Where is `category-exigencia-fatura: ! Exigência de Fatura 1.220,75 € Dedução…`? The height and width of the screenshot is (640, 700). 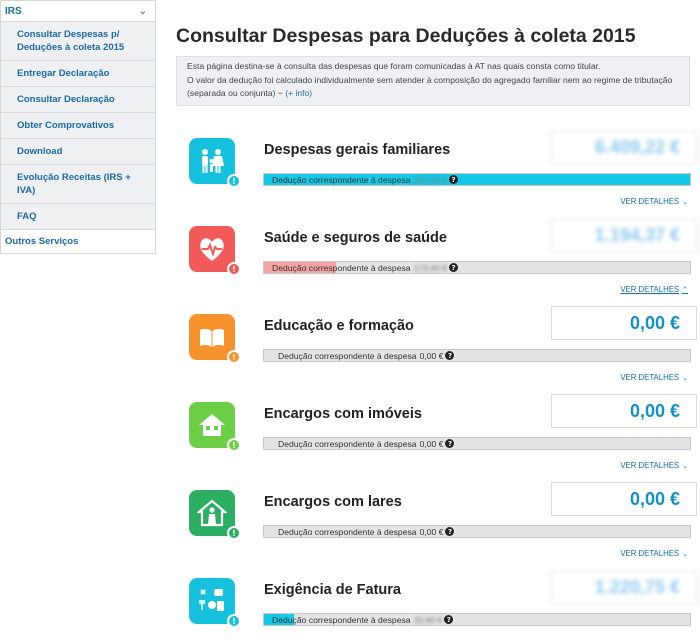
category-exigencia-fatura: ! Exigência de Fatura 1.220,75 € Dedução… is located at coordinates (436, 605).